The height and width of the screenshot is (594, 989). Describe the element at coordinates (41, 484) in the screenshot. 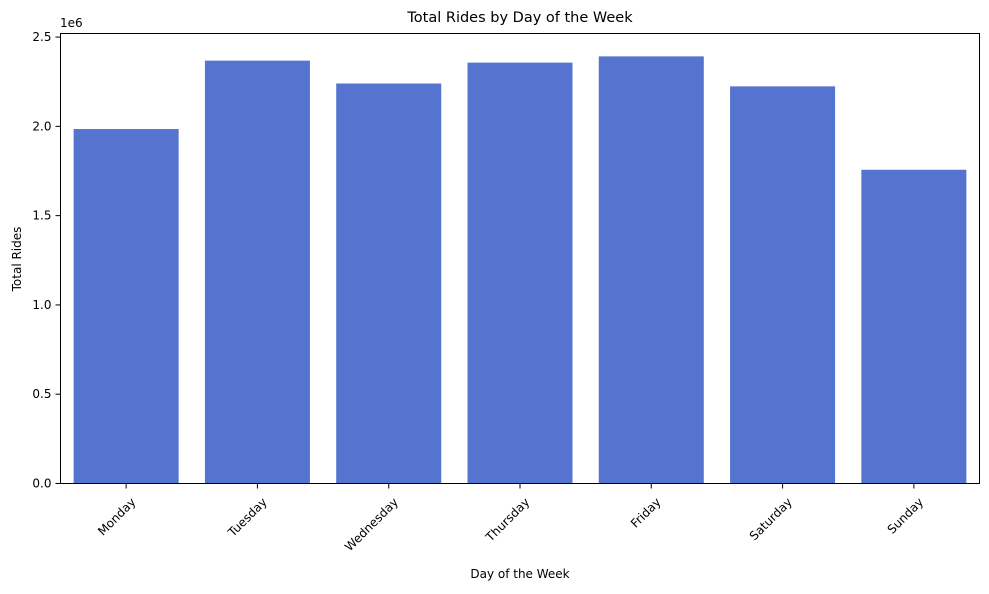

I see `y-tick-label: 0.0` at that location.